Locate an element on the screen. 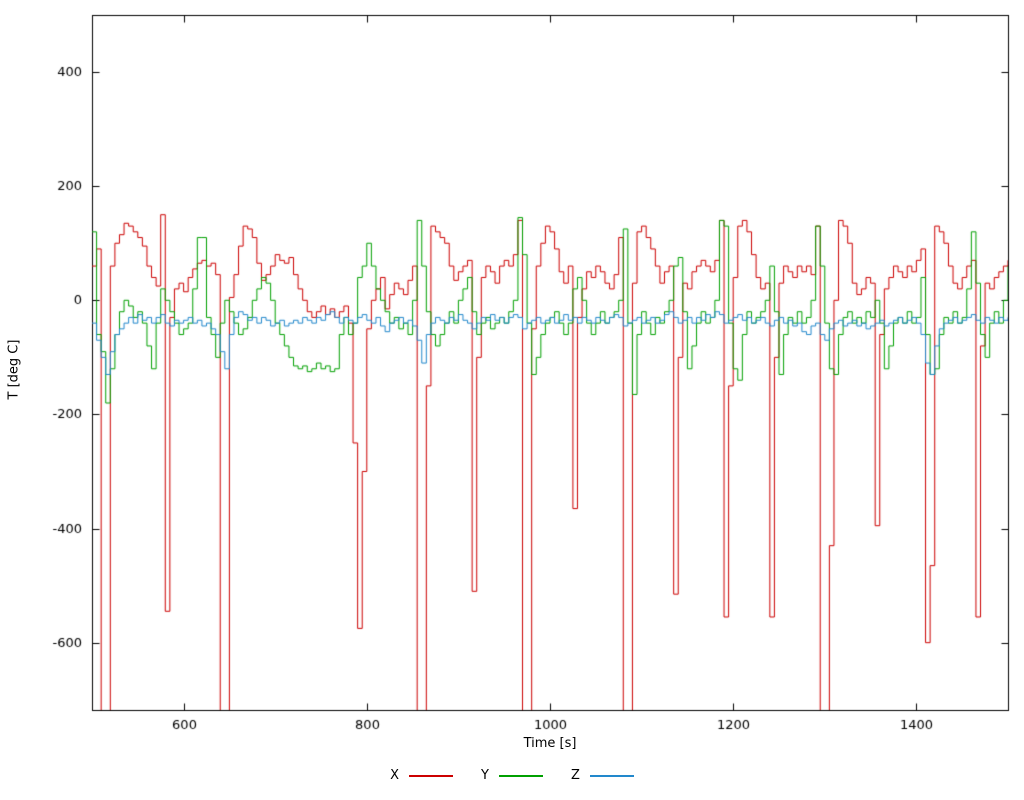 The width and height of the screenshot is (1024, 800). legend: X Y Z is located at coordinates (512, 775).